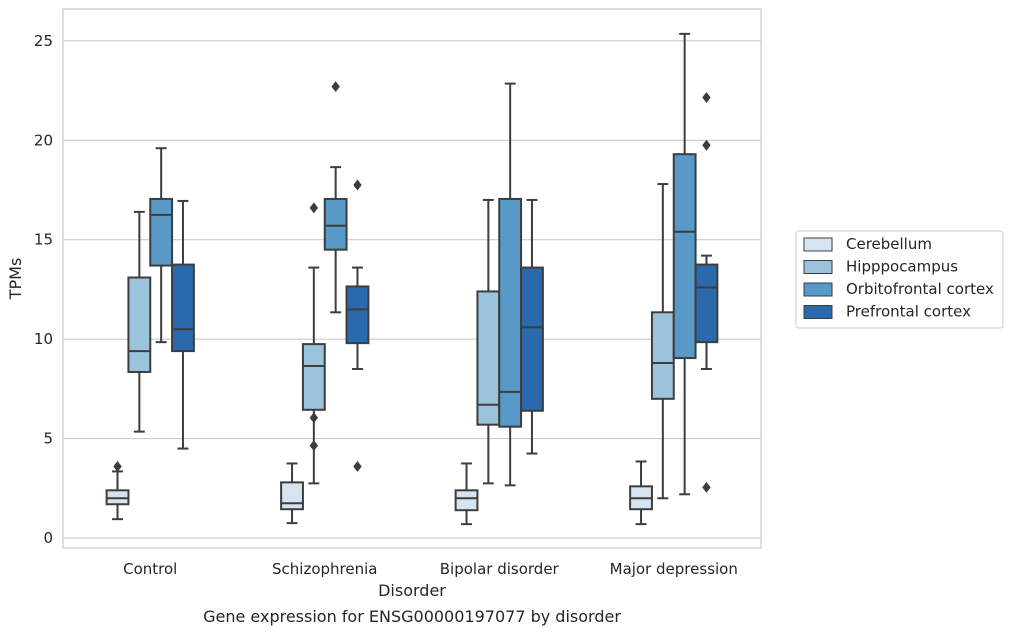  What do you see at coordinates (150, 569) in the screenshot?
I see `x-tick-label-0: Control` at bounding box center [150, 569].